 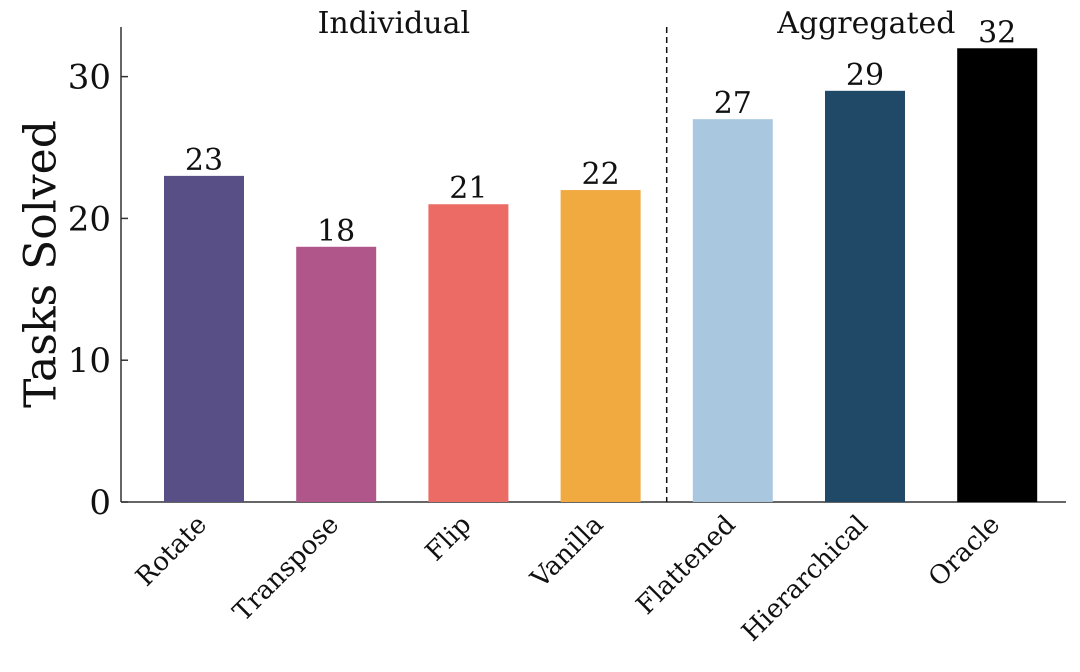 I want to click on y-axis-label: Tasks Solved, so click(x=41, y=264).